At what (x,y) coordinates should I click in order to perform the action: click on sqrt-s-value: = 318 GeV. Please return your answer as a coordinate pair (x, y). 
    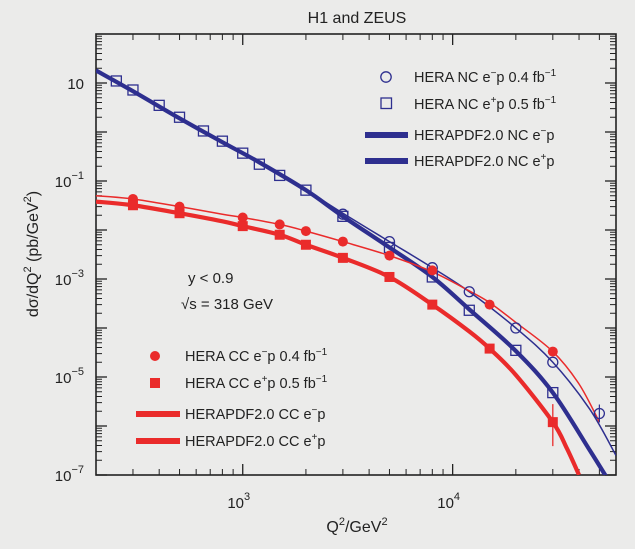
    Looking at the image, I should click on (235, 304).